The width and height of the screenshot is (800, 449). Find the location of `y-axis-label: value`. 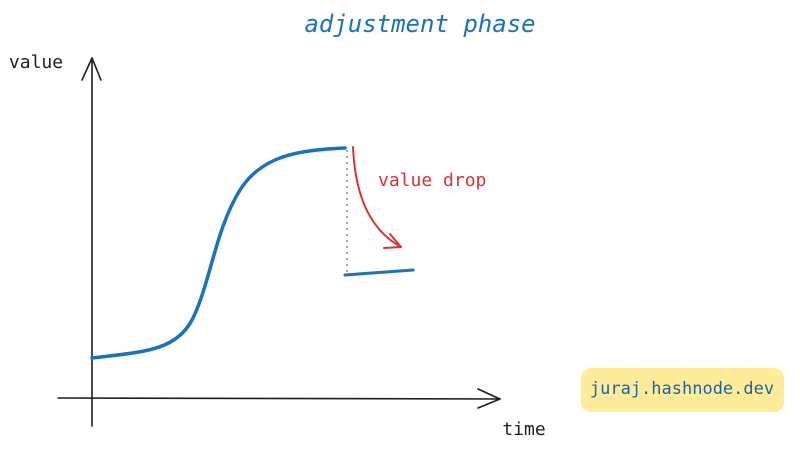

y-axis-label: value is located at coordinates (36, 62).